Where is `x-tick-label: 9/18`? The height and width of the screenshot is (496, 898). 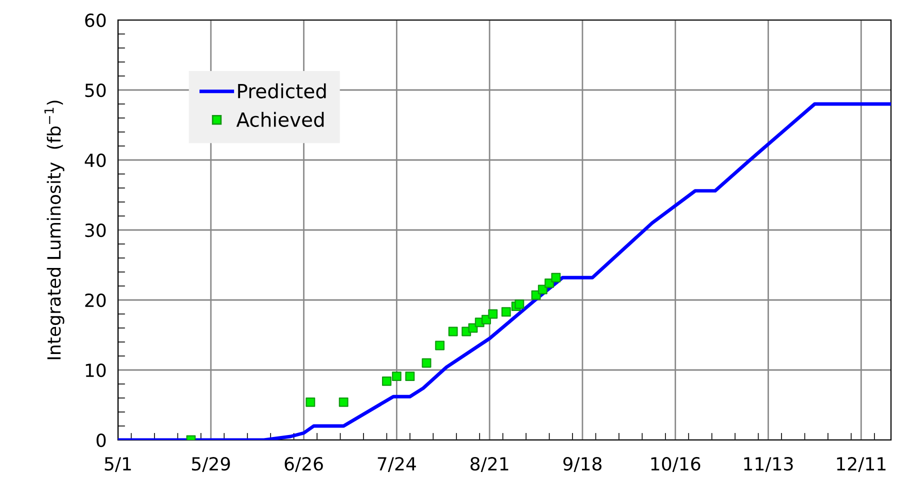 x-tick-label: 9/18 is located at coordinates (582, 464).